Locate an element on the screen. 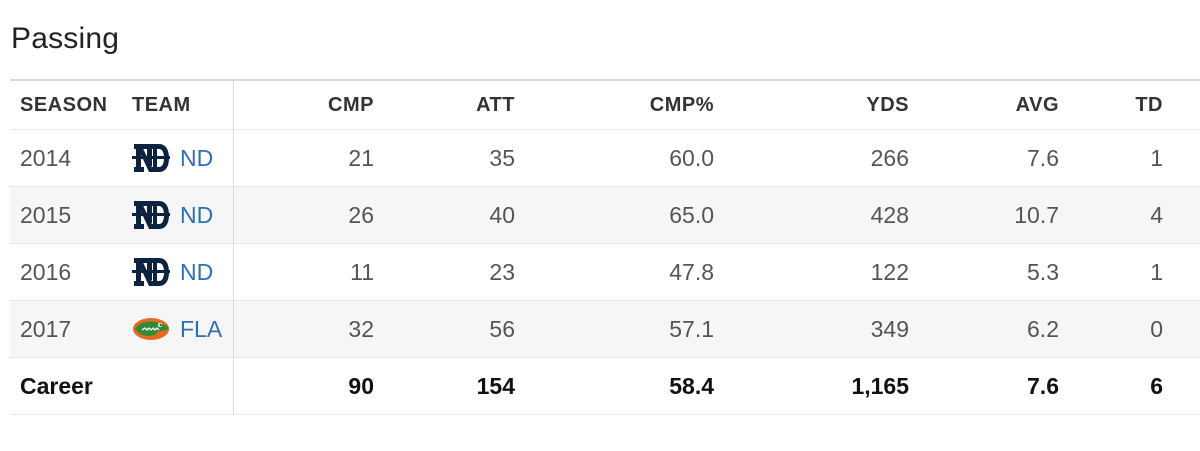 Image resolution: width=1200 pixels, height=451 pixels. table-row: 2014 ND 21 35 60.0 266 7.6 1 is located at coordinates (605, 158).